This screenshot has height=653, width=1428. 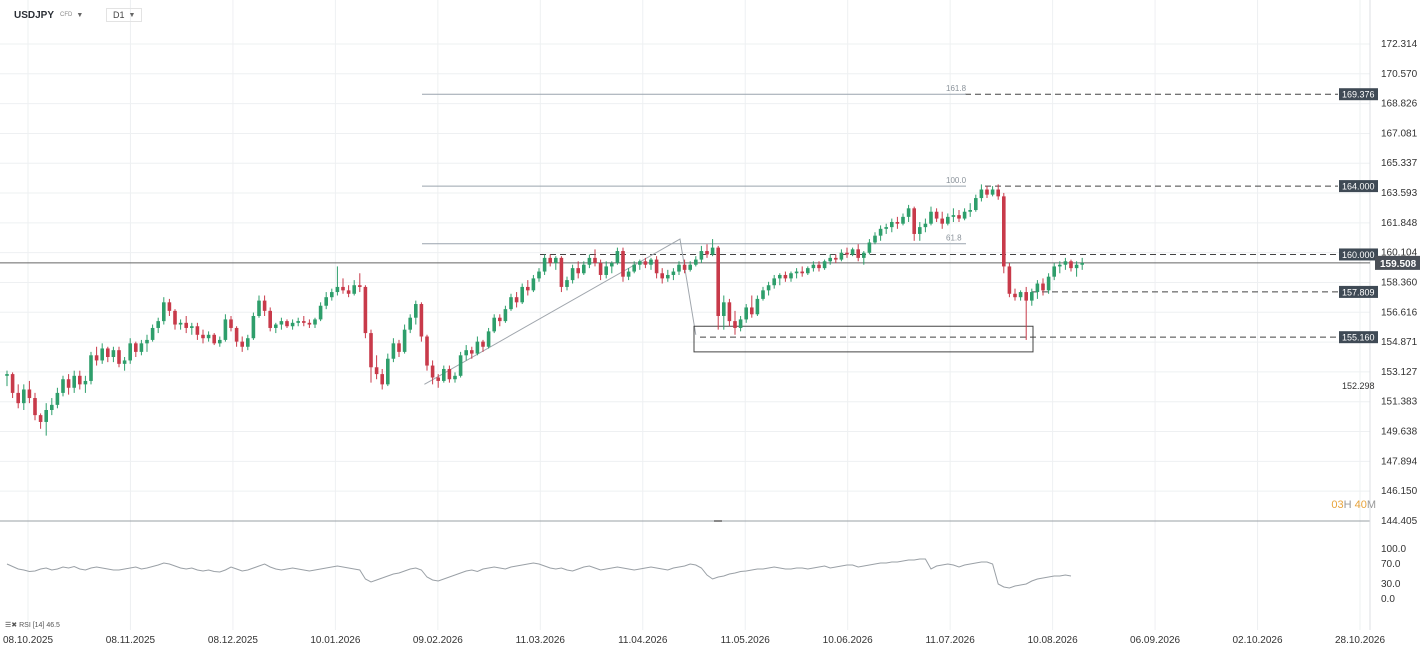 I want to click on panel-resize-handle, so click(x=718, y=521).